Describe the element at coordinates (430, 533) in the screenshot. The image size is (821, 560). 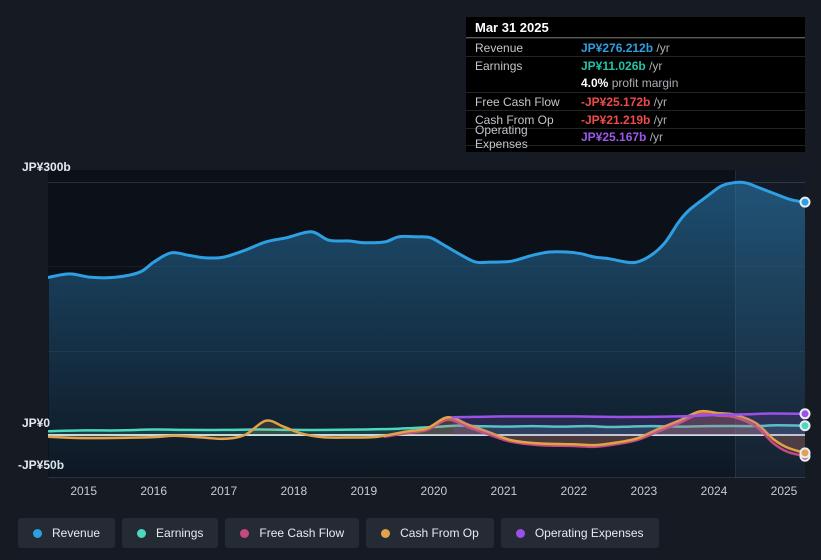
I see `legend-item-cash-from-op: Cash From Op` at that location.